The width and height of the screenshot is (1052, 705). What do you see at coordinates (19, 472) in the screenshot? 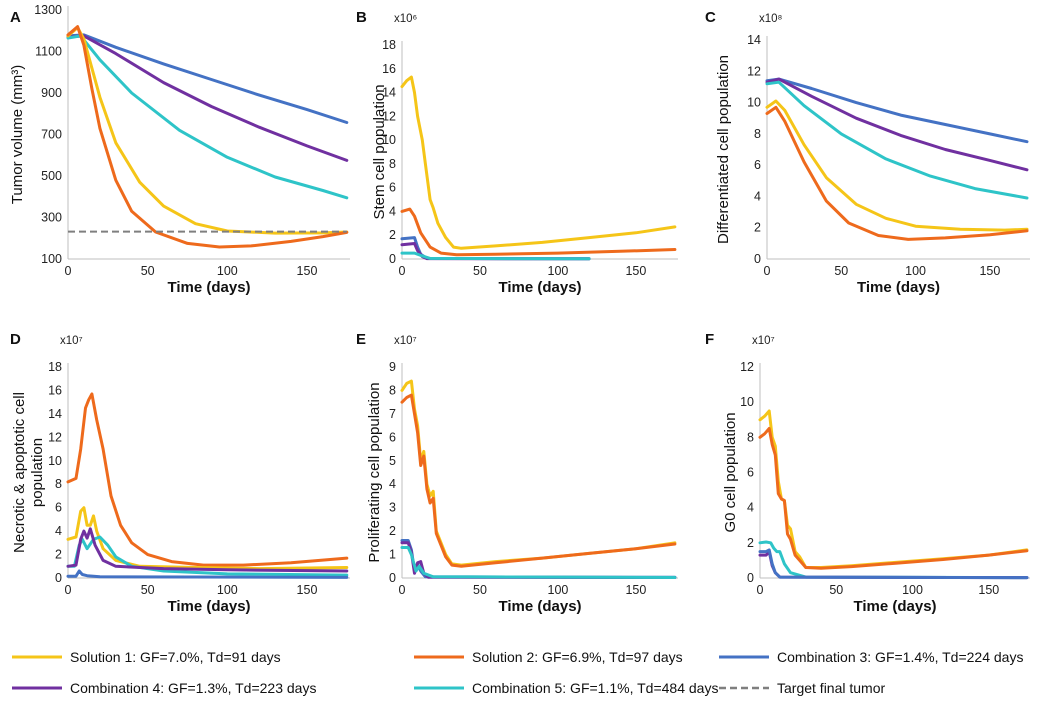
I see `y-axis-label: Necrotic & apoptotic cell` at bounding box center [19, 472].